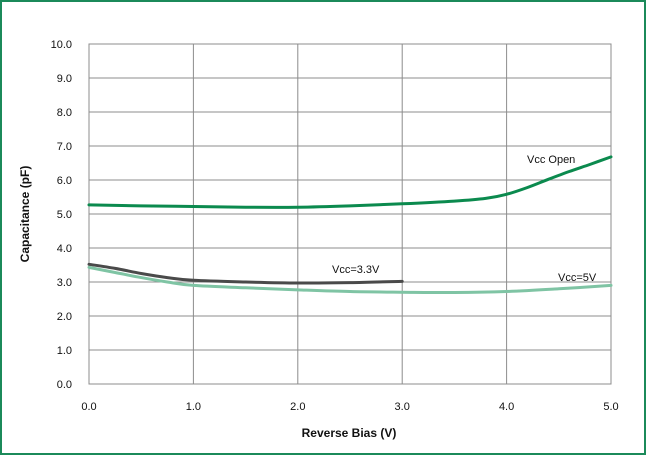  I want to click on y-tick-label: 6.0, so click(64, 181).